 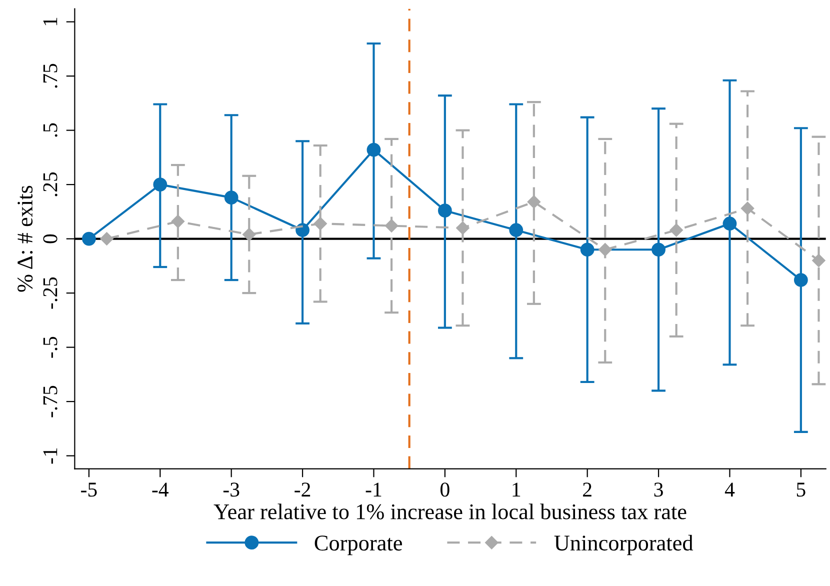 What do you see at coordinates (358, 546) in the screenshot?
I see `legend-label: Corporate` at bounding box center [358, 546].